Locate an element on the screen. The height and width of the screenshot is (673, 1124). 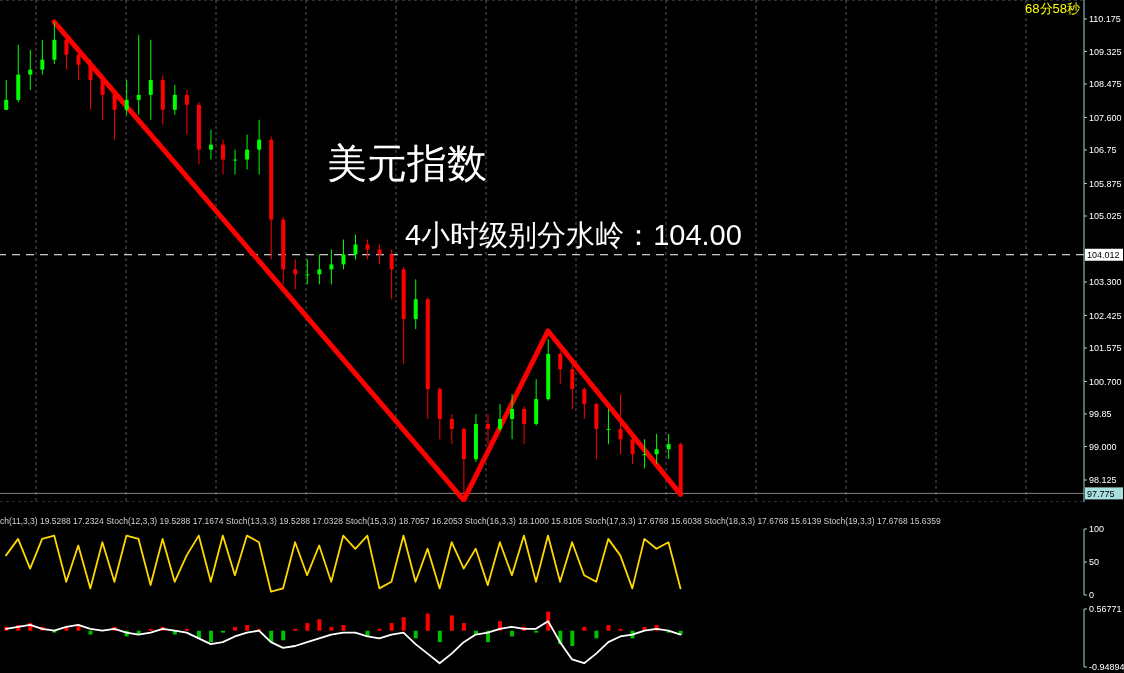
y-tick-label: 105.875 is located at coordinates (1105, 183).